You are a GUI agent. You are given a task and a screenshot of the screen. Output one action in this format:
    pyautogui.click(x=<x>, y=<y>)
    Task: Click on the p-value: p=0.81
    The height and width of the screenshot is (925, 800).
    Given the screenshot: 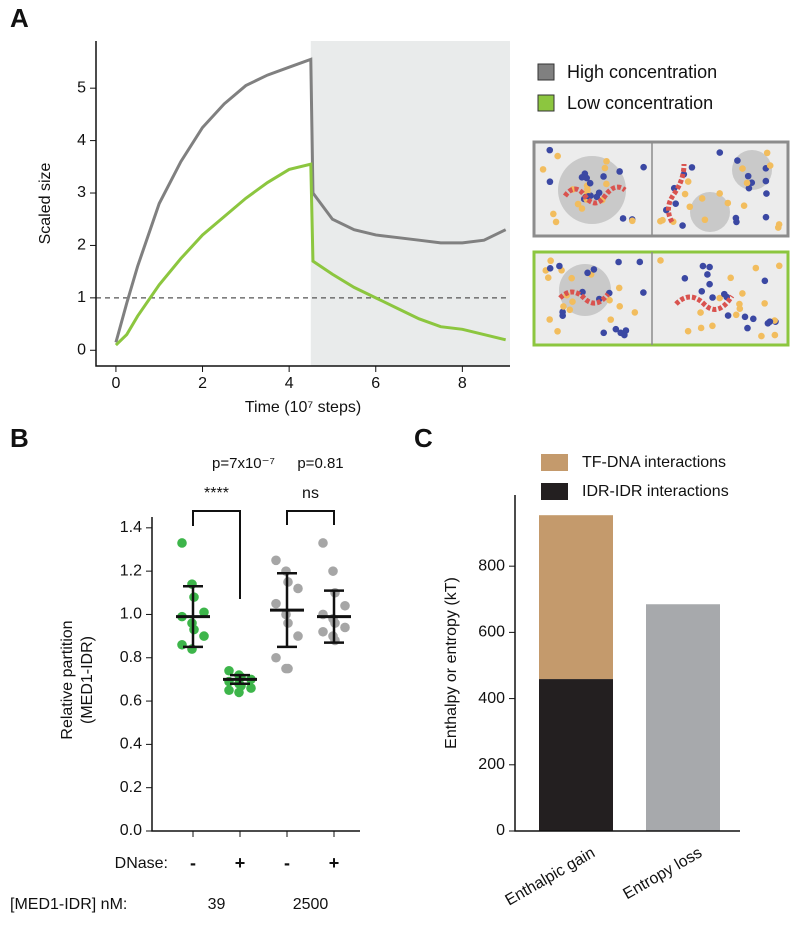 What is the action you would take?
    pyautogui.click(x=320, y=463)
    